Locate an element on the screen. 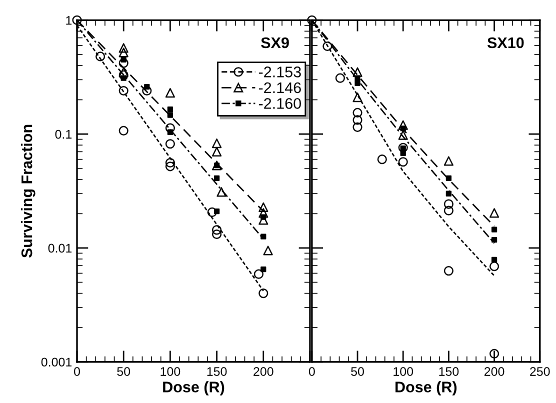 This screenshot has width=556, height=403. y-tick-label: 0.001 is located at coordinates (56, 362).